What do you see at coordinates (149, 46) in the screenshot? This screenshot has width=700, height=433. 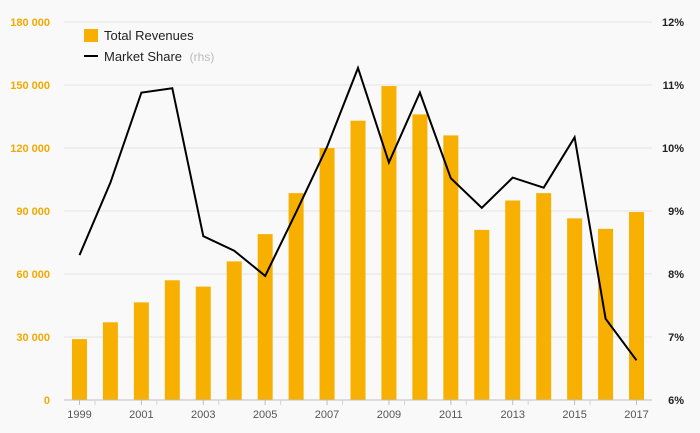 I see `legend: Total Revenues Market Share (rhs)` at bounding box center [149, 46].